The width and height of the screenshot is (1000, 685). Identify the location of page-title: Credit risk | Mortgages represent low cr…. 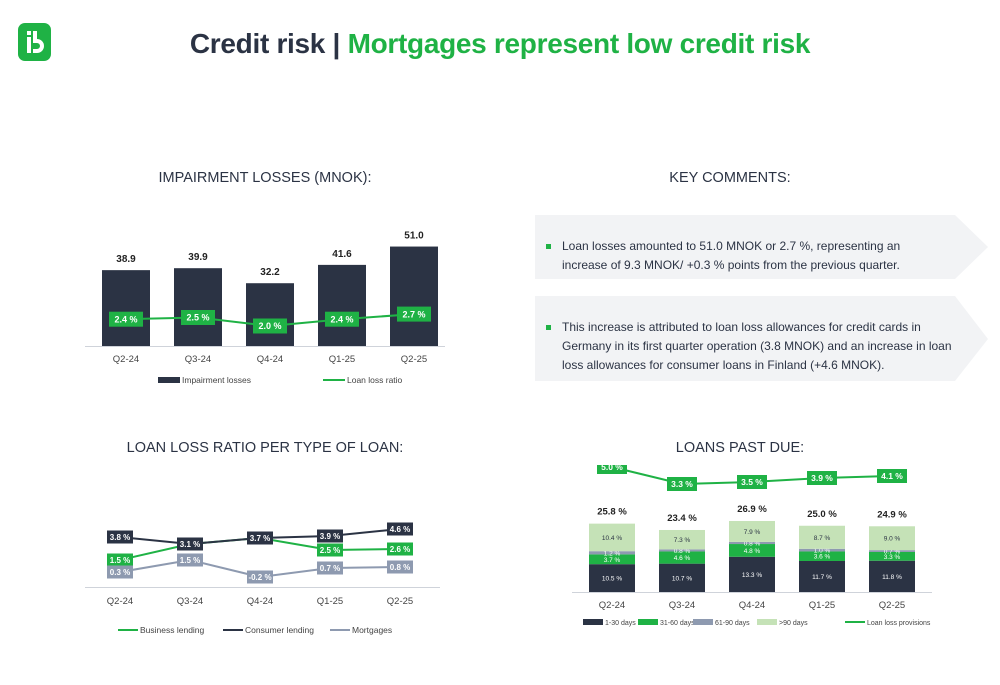
(500, 44).